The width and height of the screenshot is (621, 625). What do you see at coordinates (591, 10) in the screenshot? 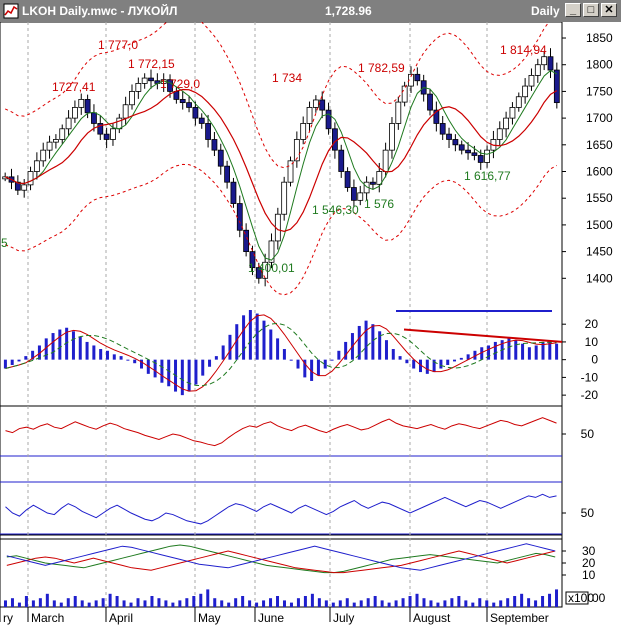
I see `maximize-button: □` at bounding box center [591, 10].